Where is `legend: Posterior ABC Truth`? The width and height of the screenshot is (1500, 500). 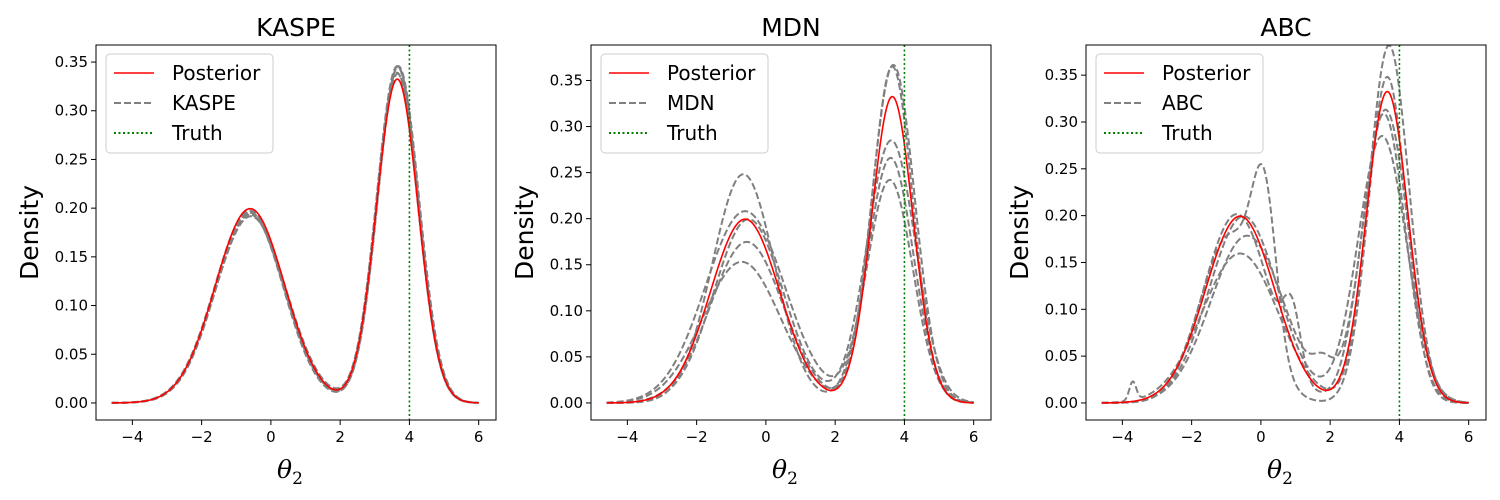 legend: Posterior ABC Truth is located at coordinates (1179, 103).